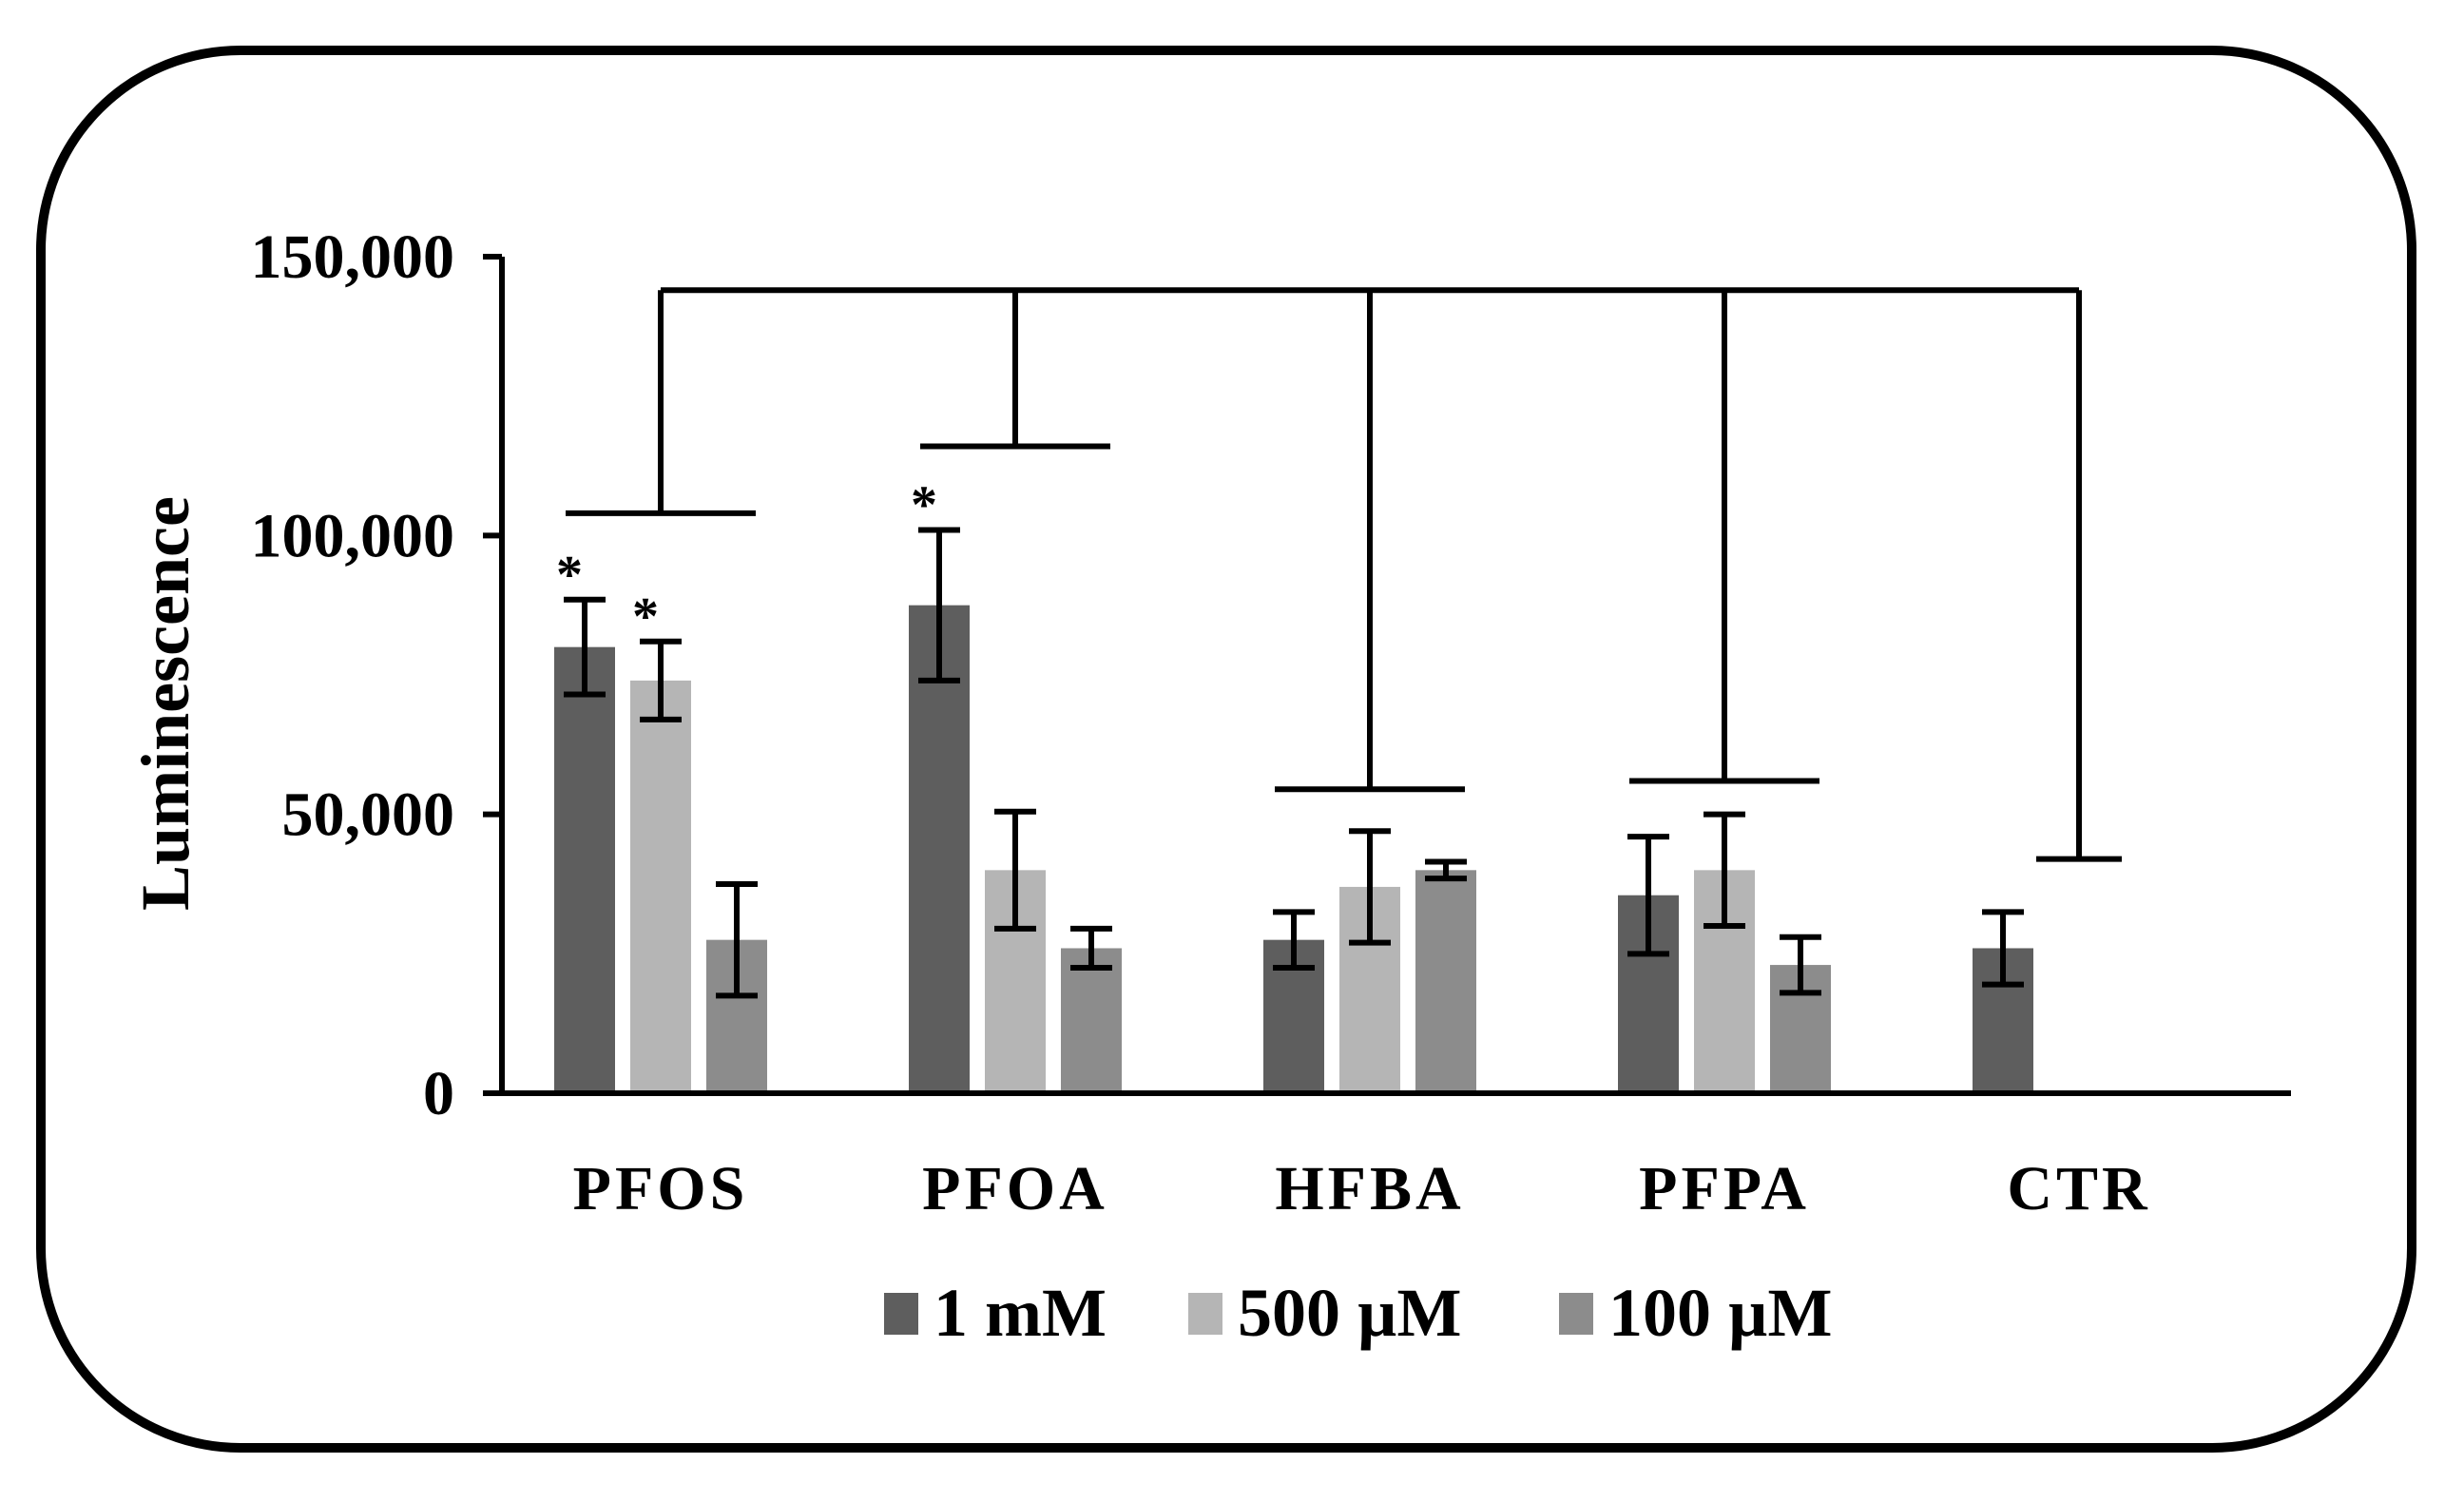 The height and width of the screenshot is (1502, 2464). I want to click on category-label-pfpa: PFPA, so click(1724, 1188).